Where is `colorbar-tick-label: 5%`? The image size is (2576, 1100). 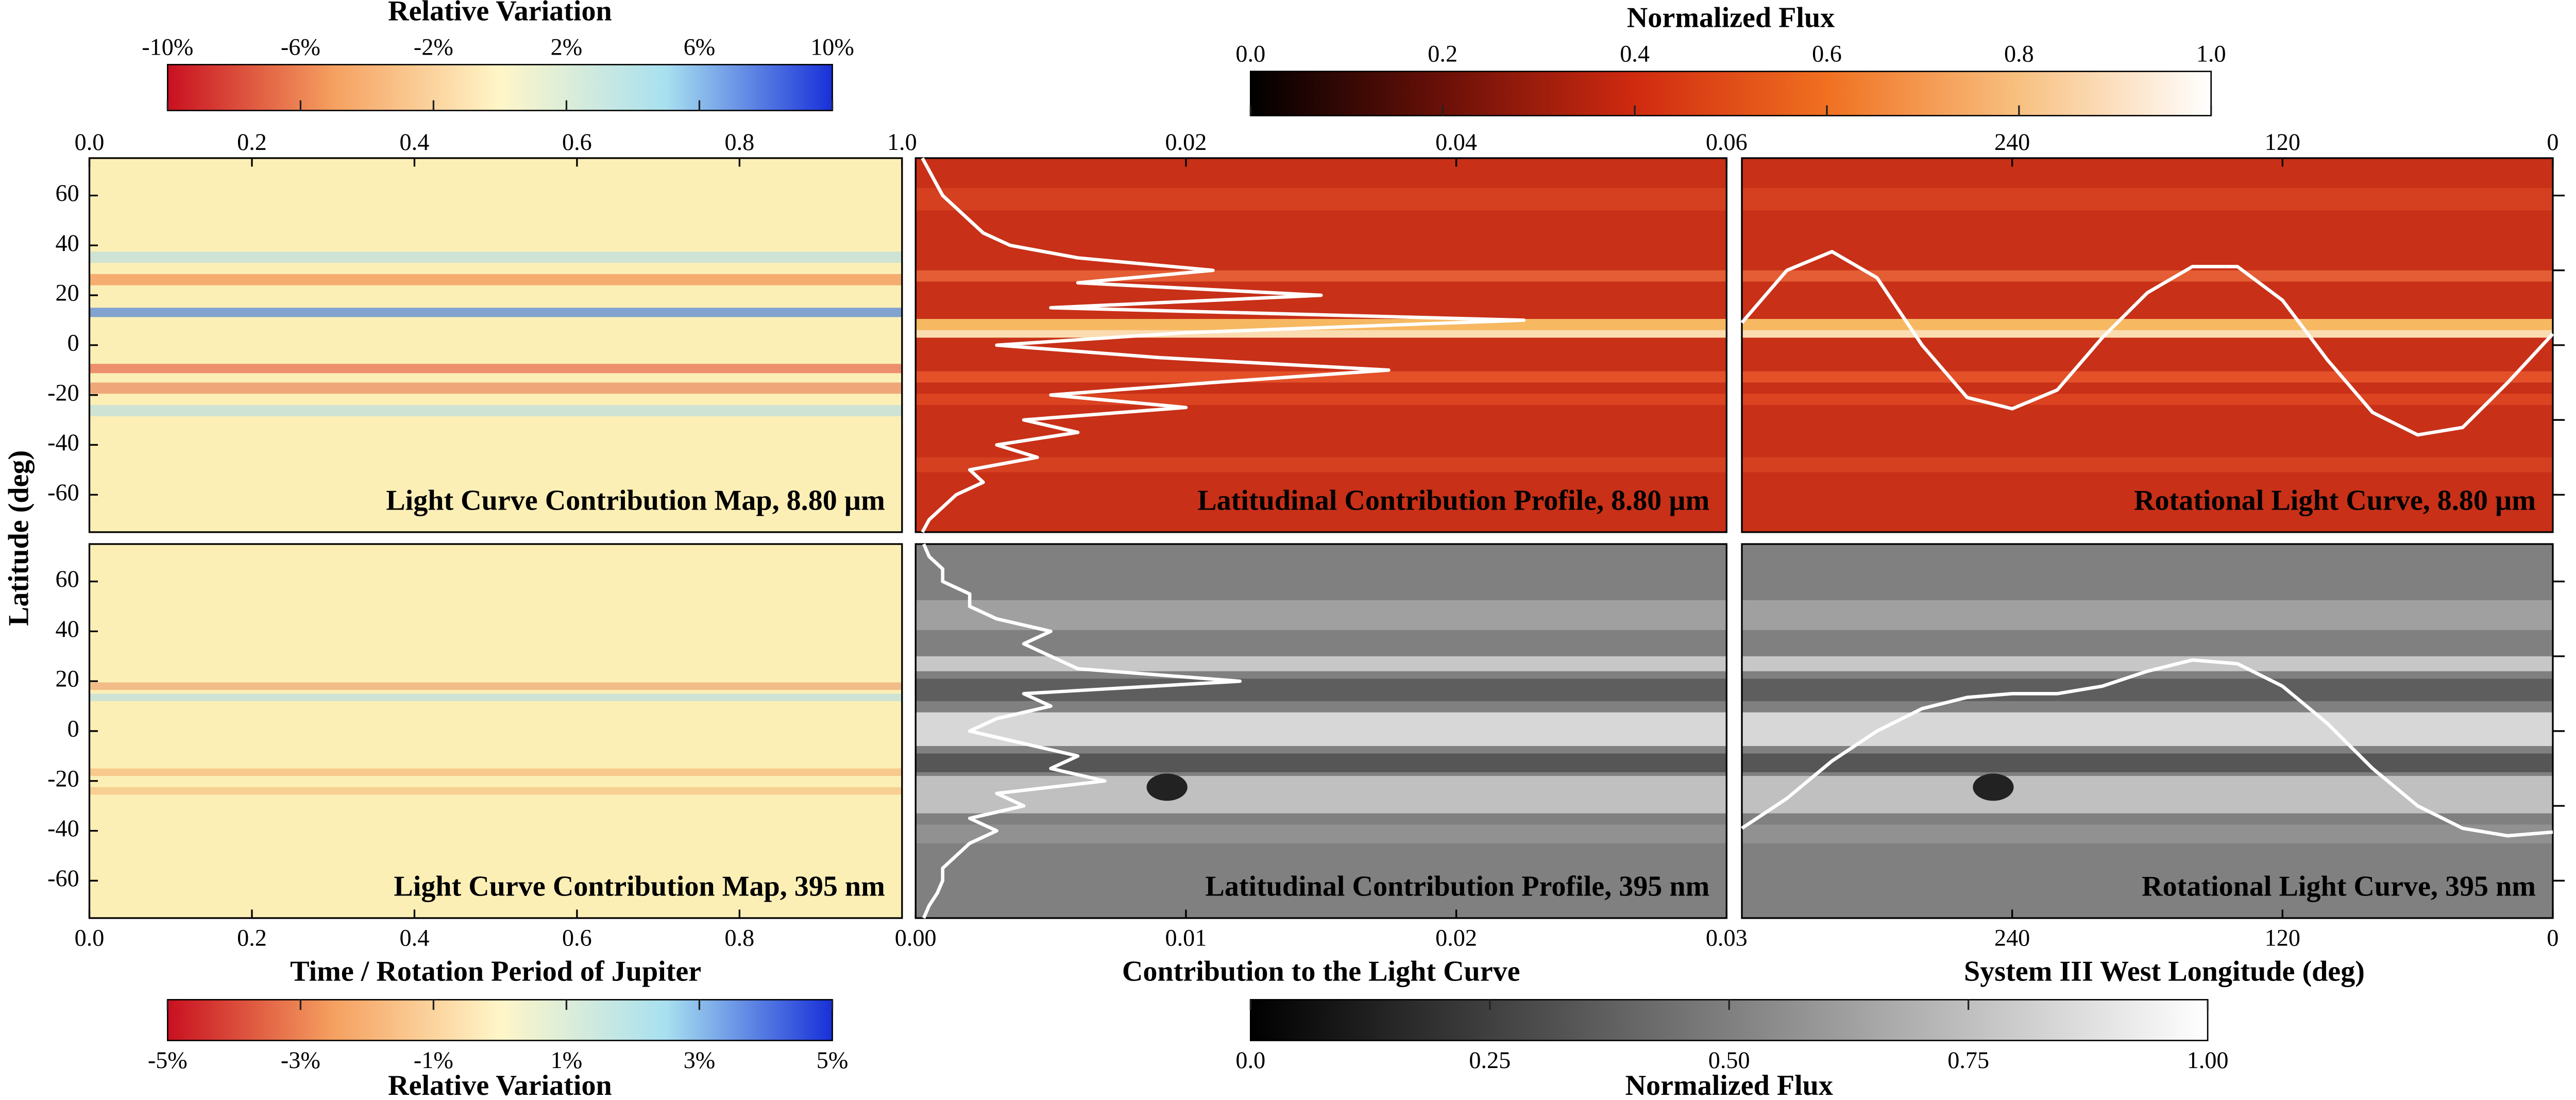 colorbar-tick-label: 5% is located at coordinates (833, 1060).